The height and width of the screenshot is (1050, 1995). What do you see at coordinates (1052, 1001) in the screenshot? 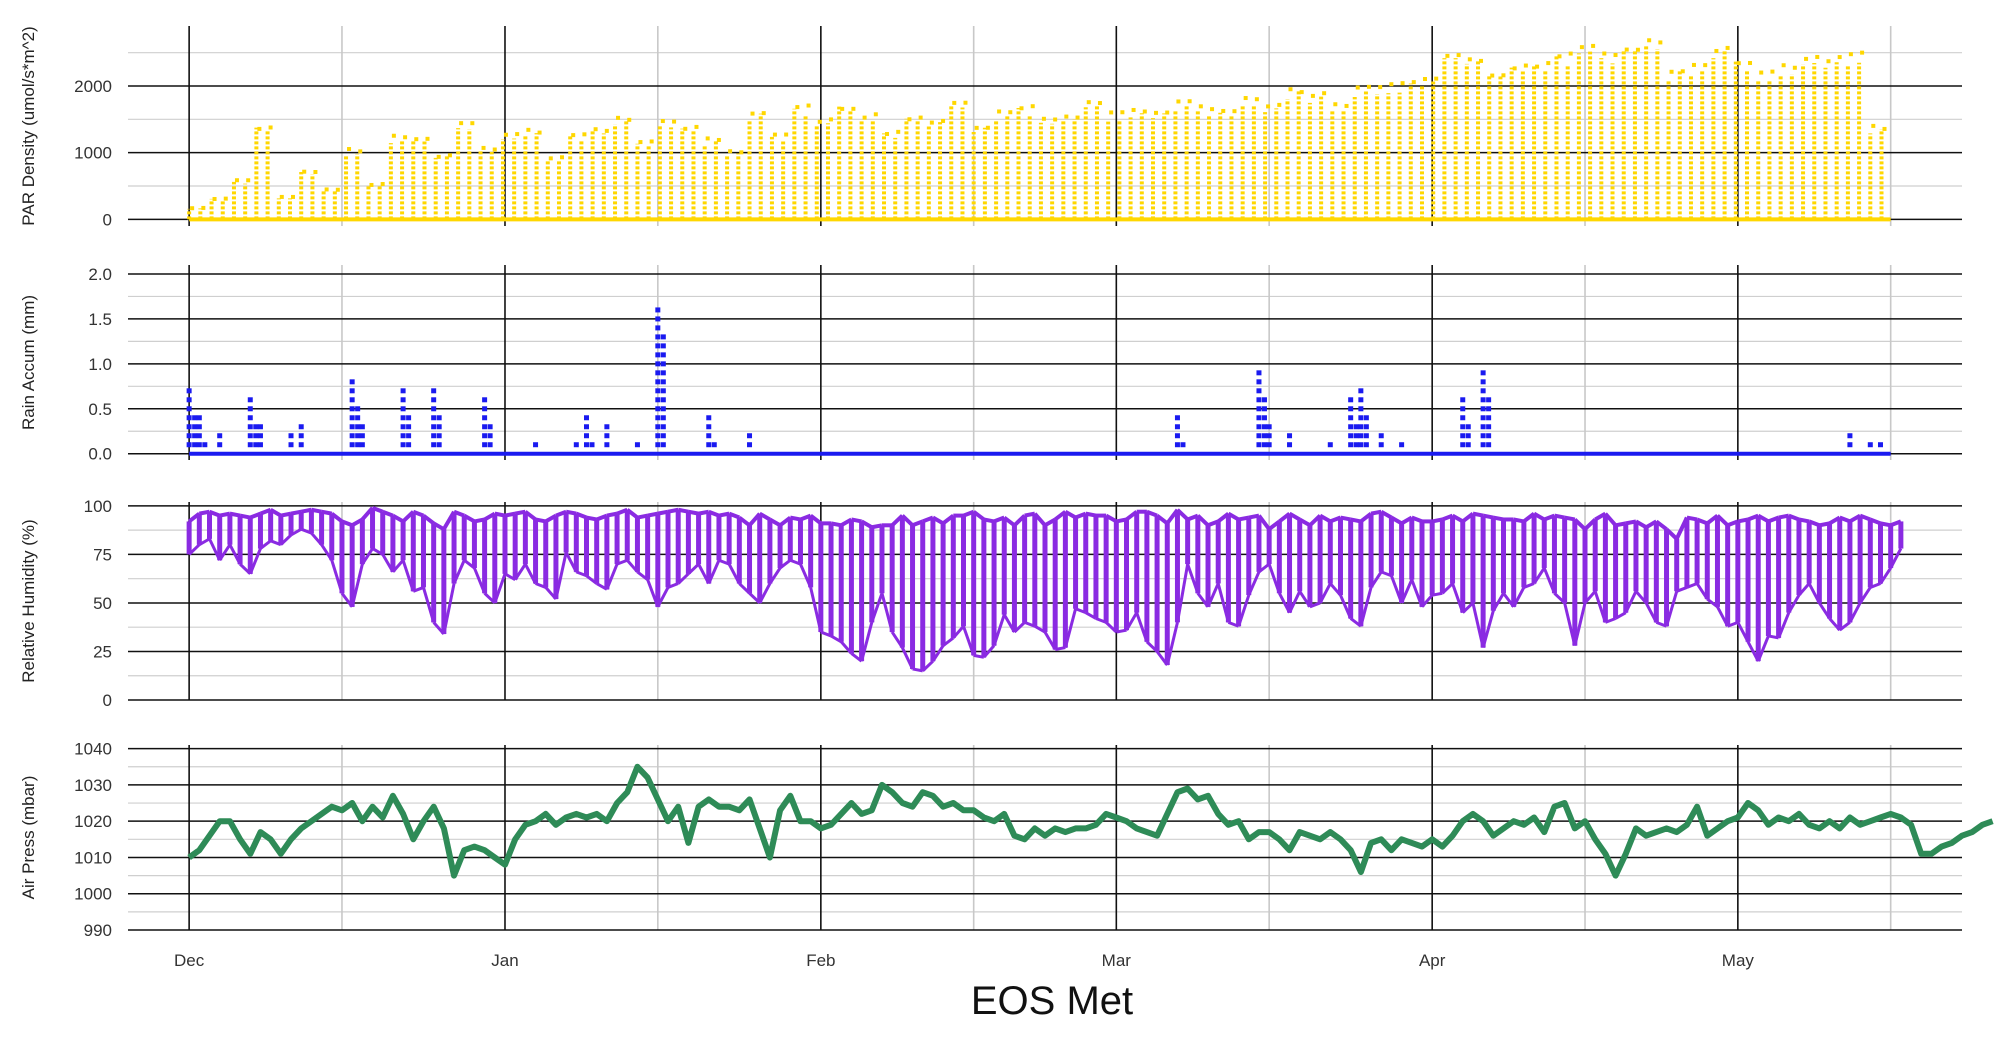
I see `chart-title: EOS Met` at bounding box center [1052, 1001].